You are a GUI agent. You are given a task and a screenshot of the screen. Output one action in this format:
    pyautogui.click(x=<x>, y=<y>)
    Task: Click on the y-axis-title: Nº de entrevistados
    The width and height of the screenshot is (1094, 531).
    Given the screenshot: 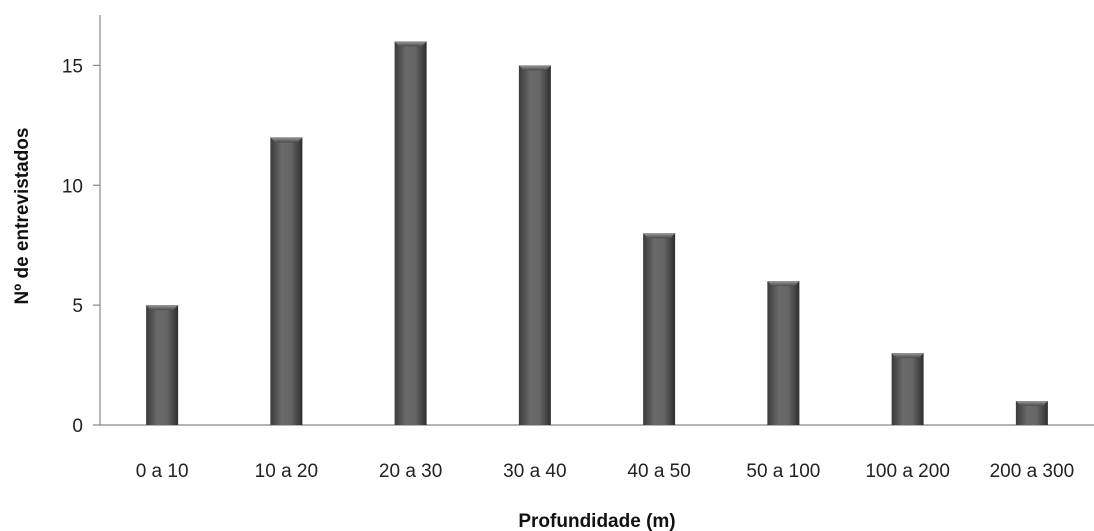 What is the action you would take?
    pyautogui.click(x=22, y=216)
    